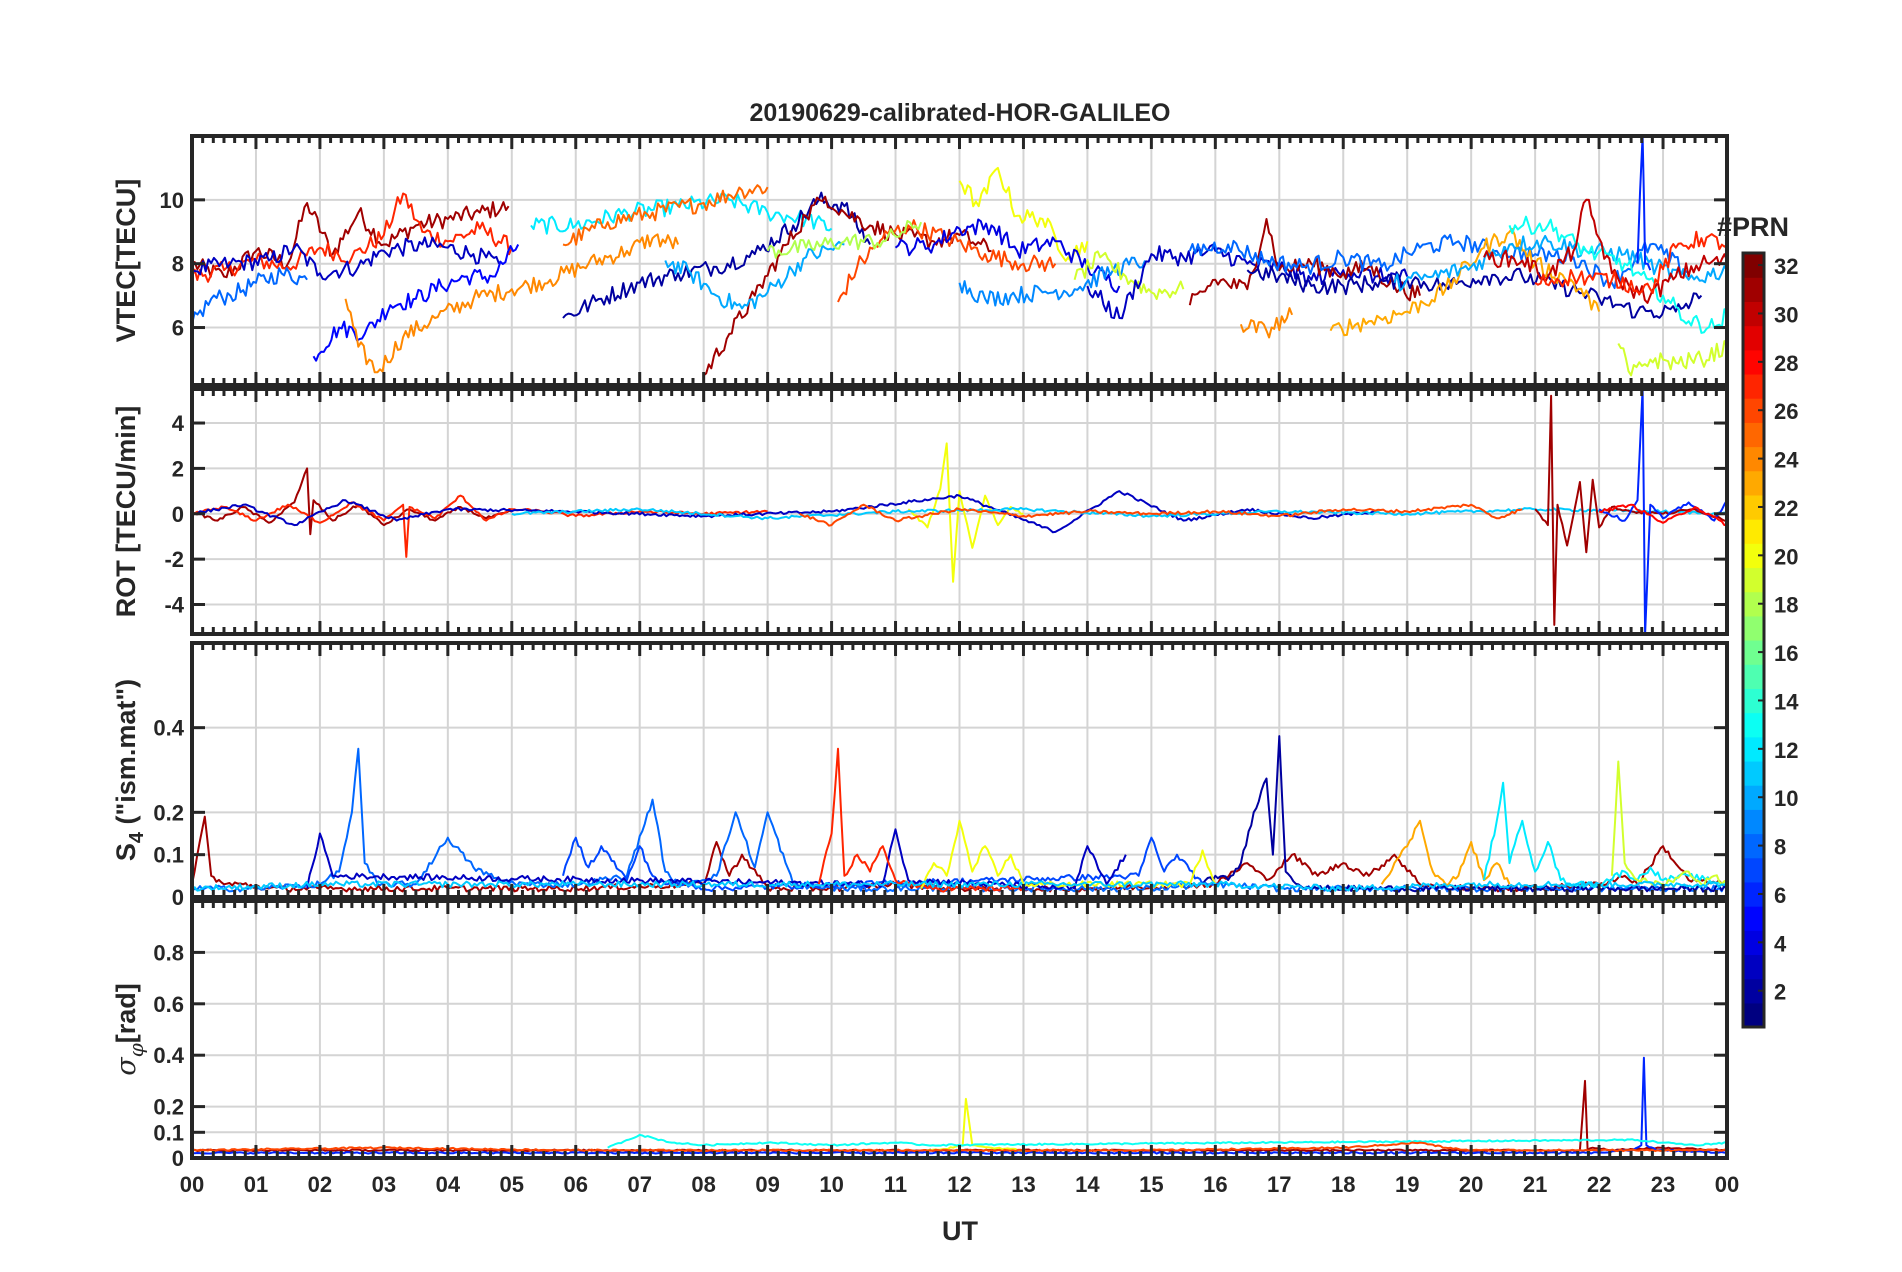 This screenshot has width=1902, height=1272. Describe the element at coordinates (126, 261) in the screenshot. I see `y-axis-label: VTEC[TECU]` at that location.